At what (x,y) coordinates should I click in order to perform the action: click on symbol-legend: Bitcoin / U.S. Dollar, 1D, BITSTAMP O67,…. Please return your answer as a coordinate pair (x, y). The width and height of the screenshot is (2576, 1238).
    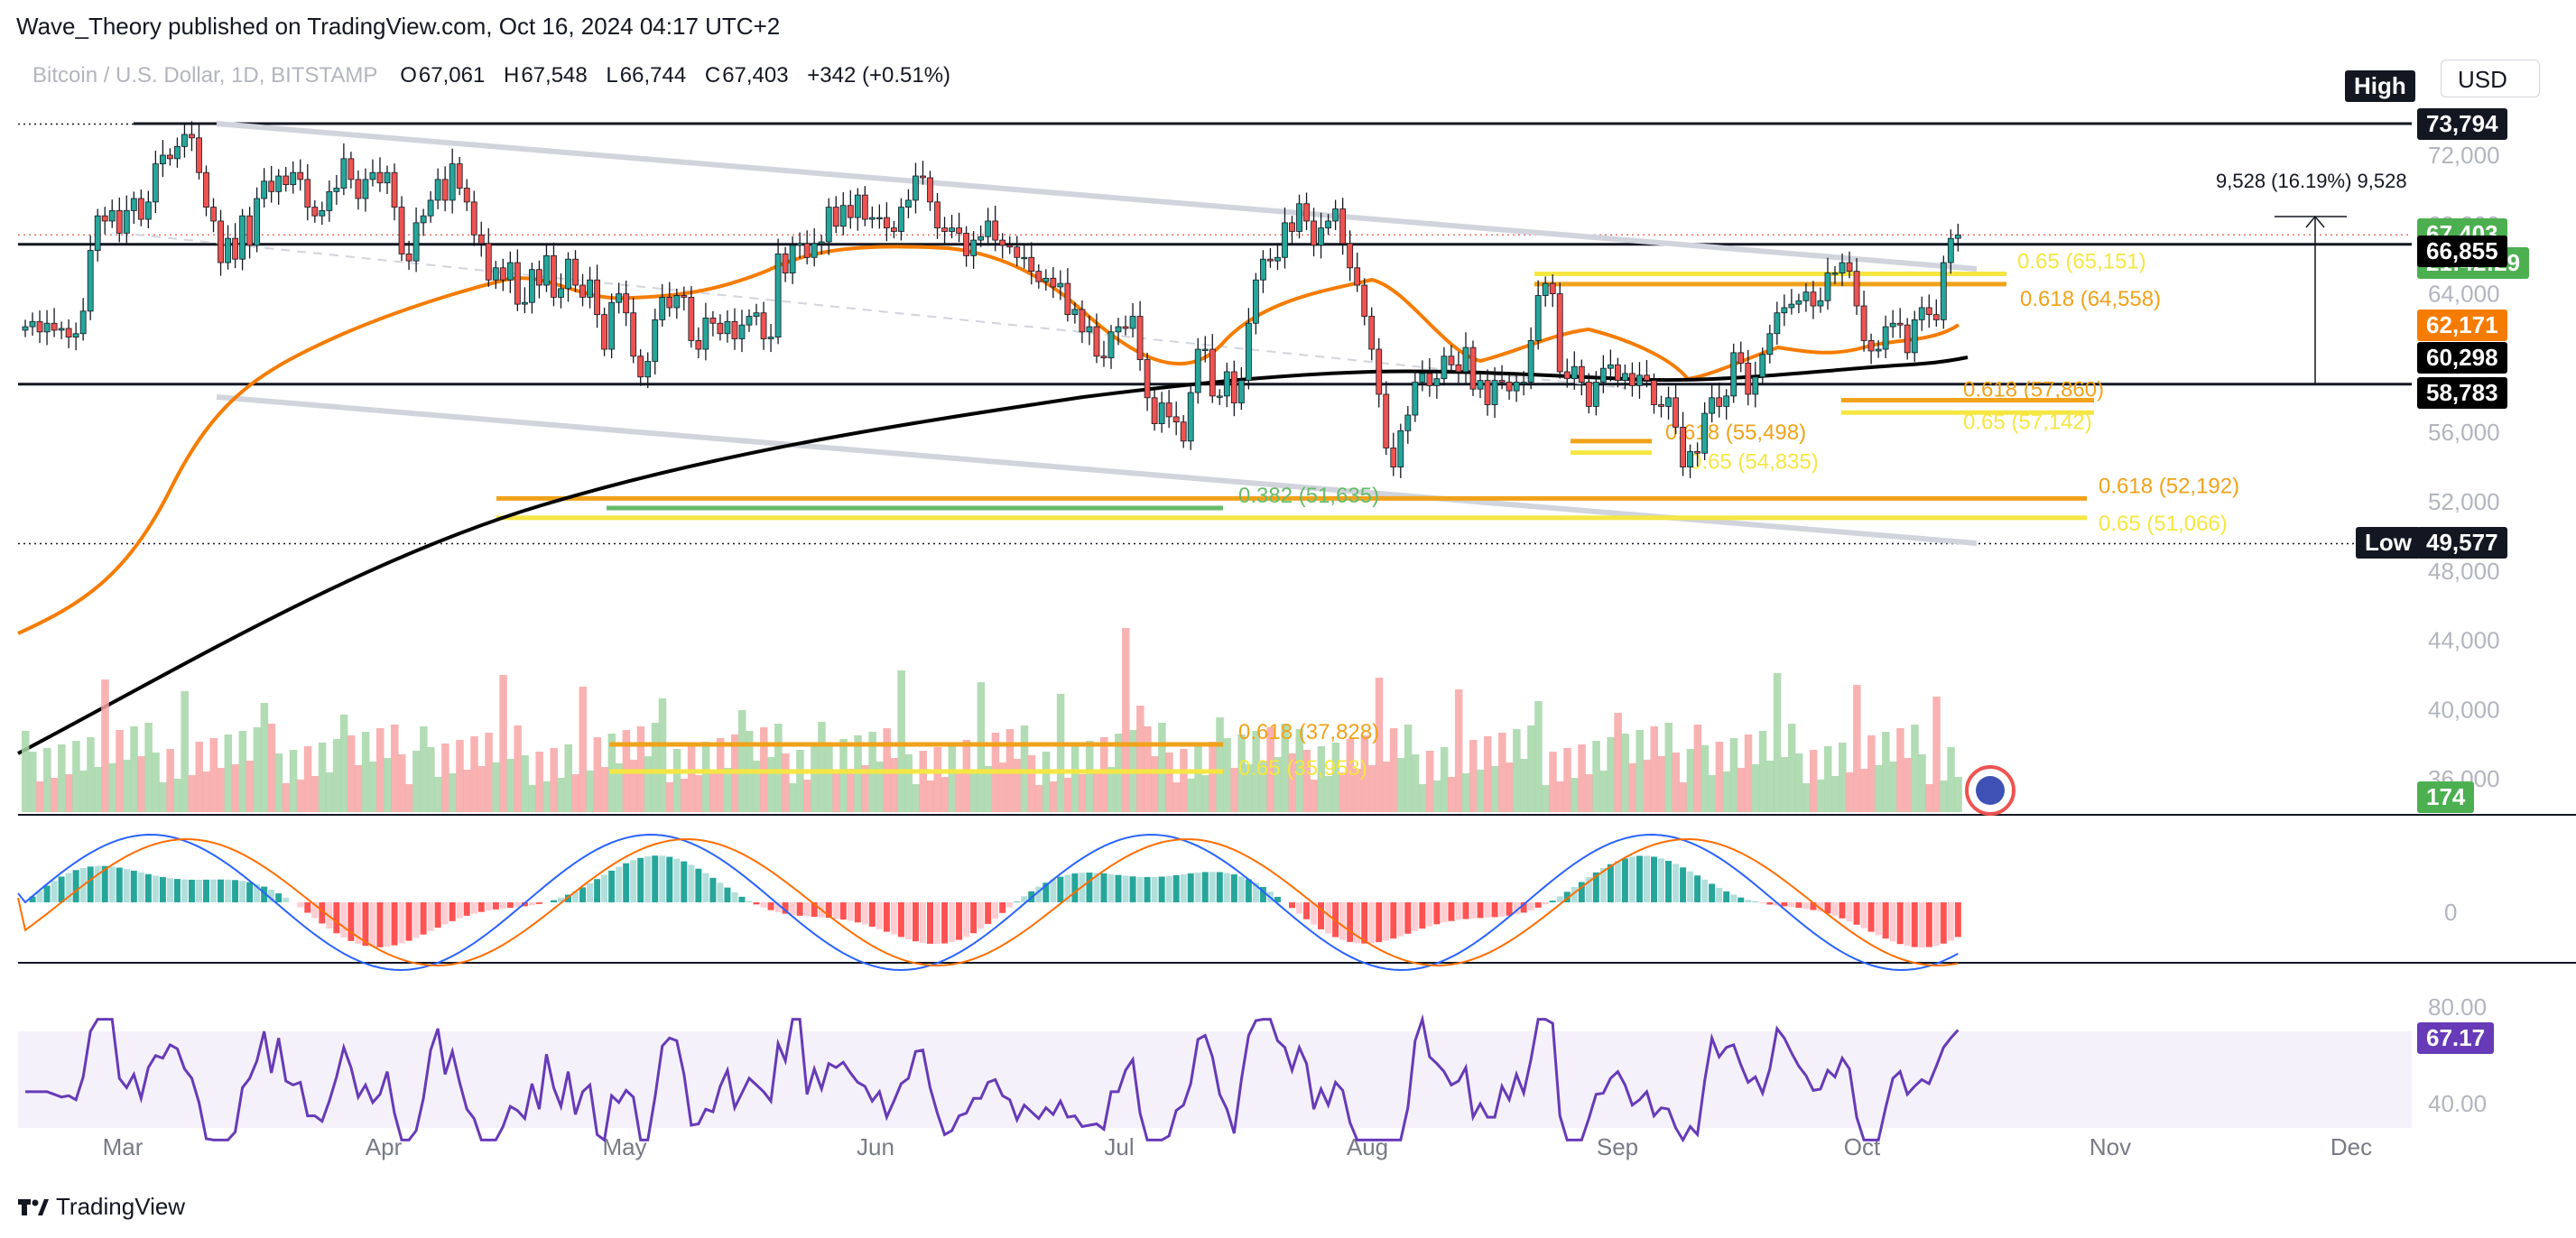
    Looking at the image, I should click on (491, 75).